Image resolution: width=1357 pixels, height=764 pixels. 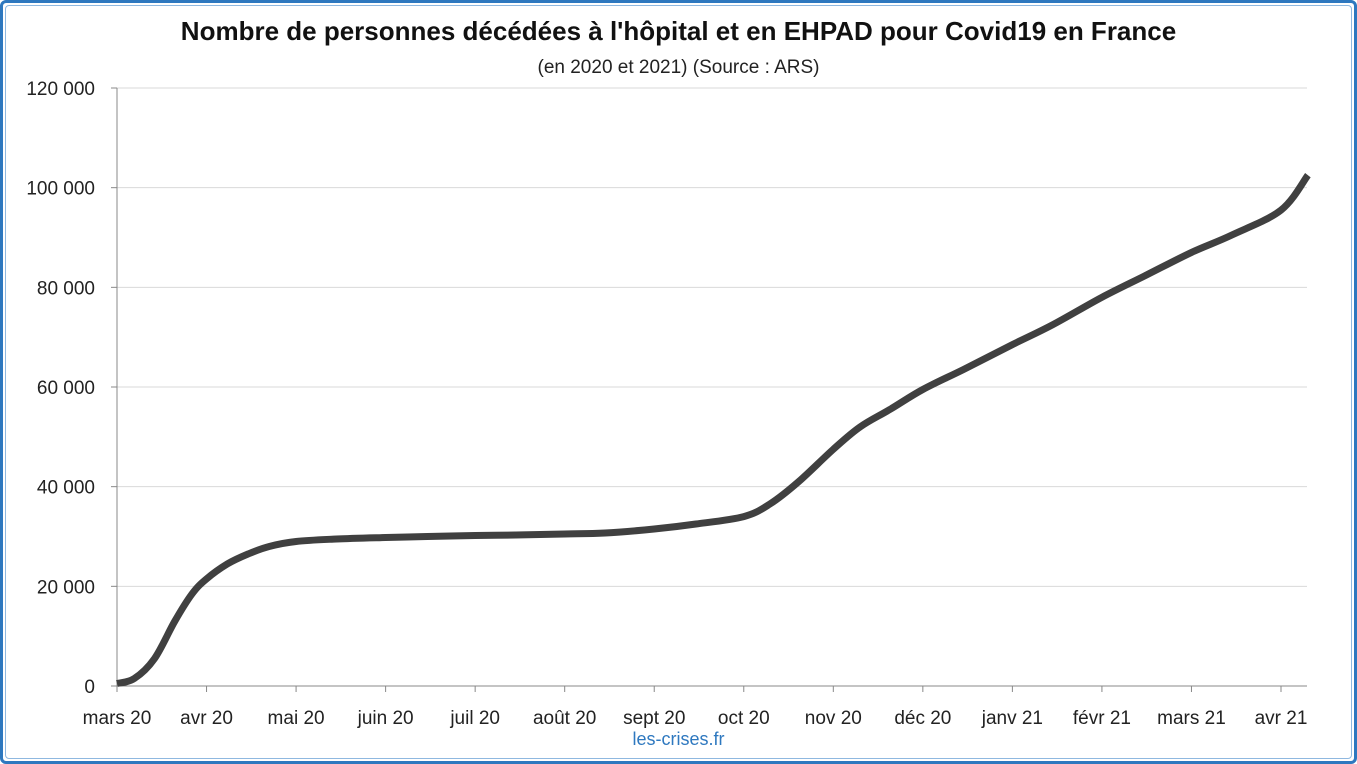 I want to click on x-tick-label: nov 20, so click(x=833, y=718).